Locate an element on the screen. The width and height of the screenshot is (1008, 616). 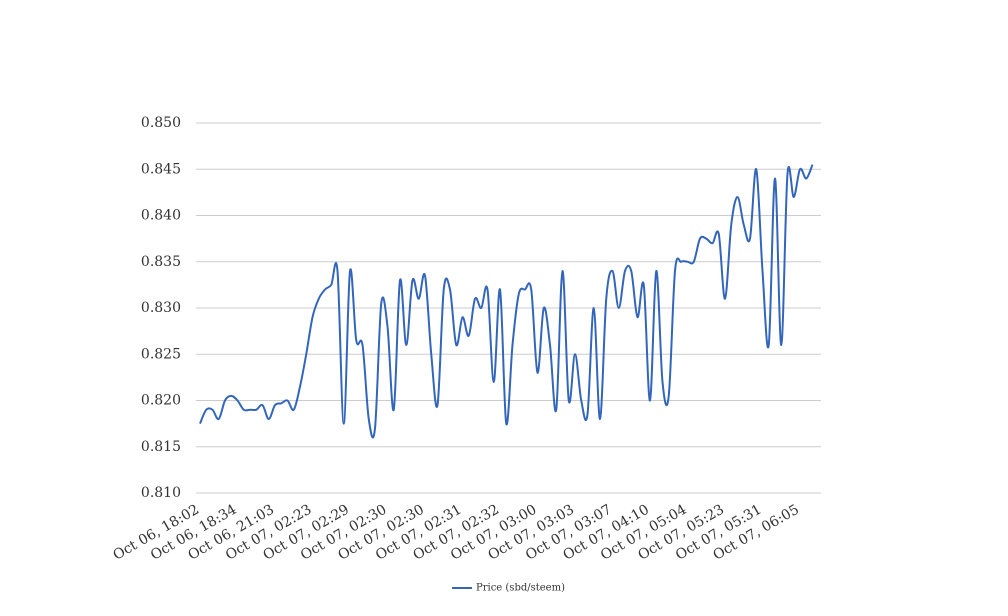
legend-label: Price (sbd/steem) is located at coordinates (520, 588).